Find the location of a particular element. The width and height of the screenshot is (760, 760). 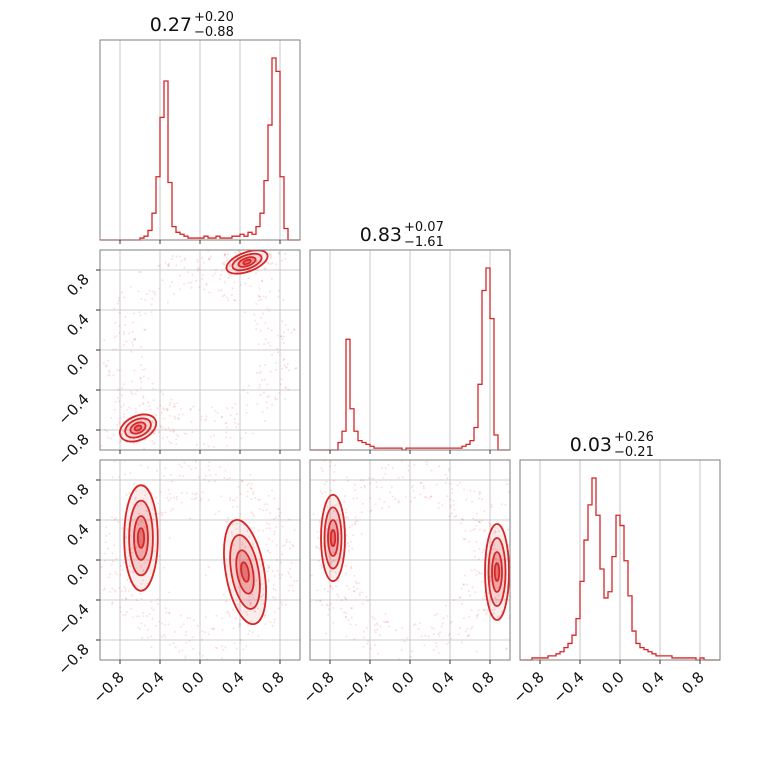

title-value: 0.03 is located at coordinates (591, 445).